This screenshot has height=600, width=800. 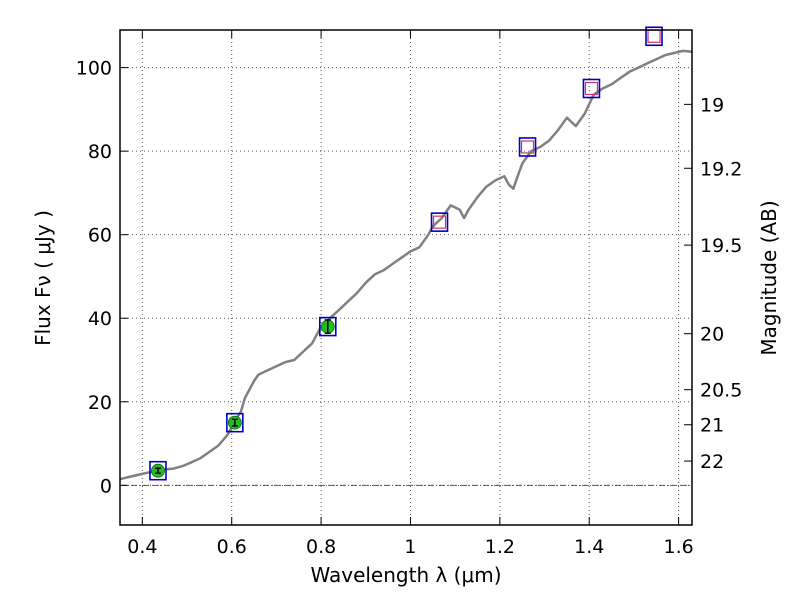 I want to click on y-tick-label: 40, so click(x=100, y=319).